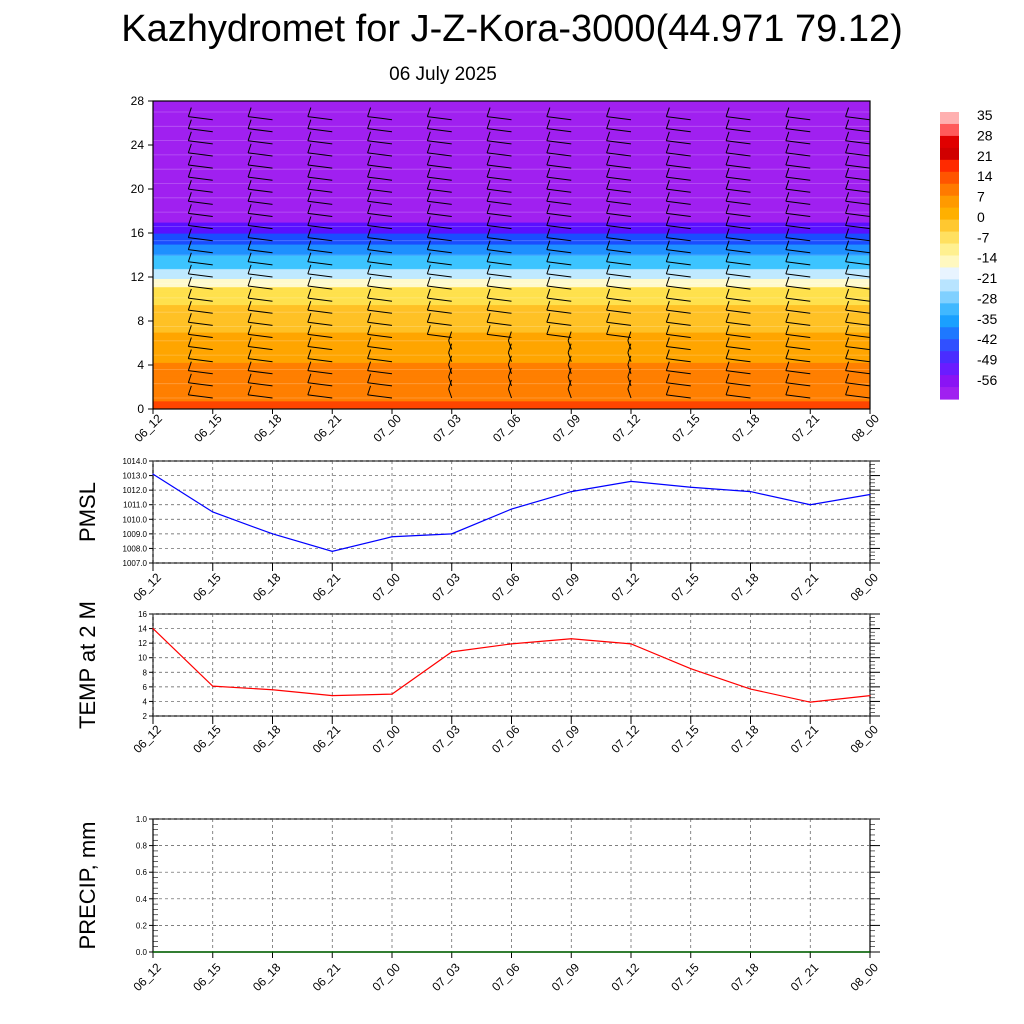 The image size is (1024, 1024). What do you see at coordinates (987, 319) in the screenshot?
I see `colorbar-label: -35` at bounding box center [987, 319].